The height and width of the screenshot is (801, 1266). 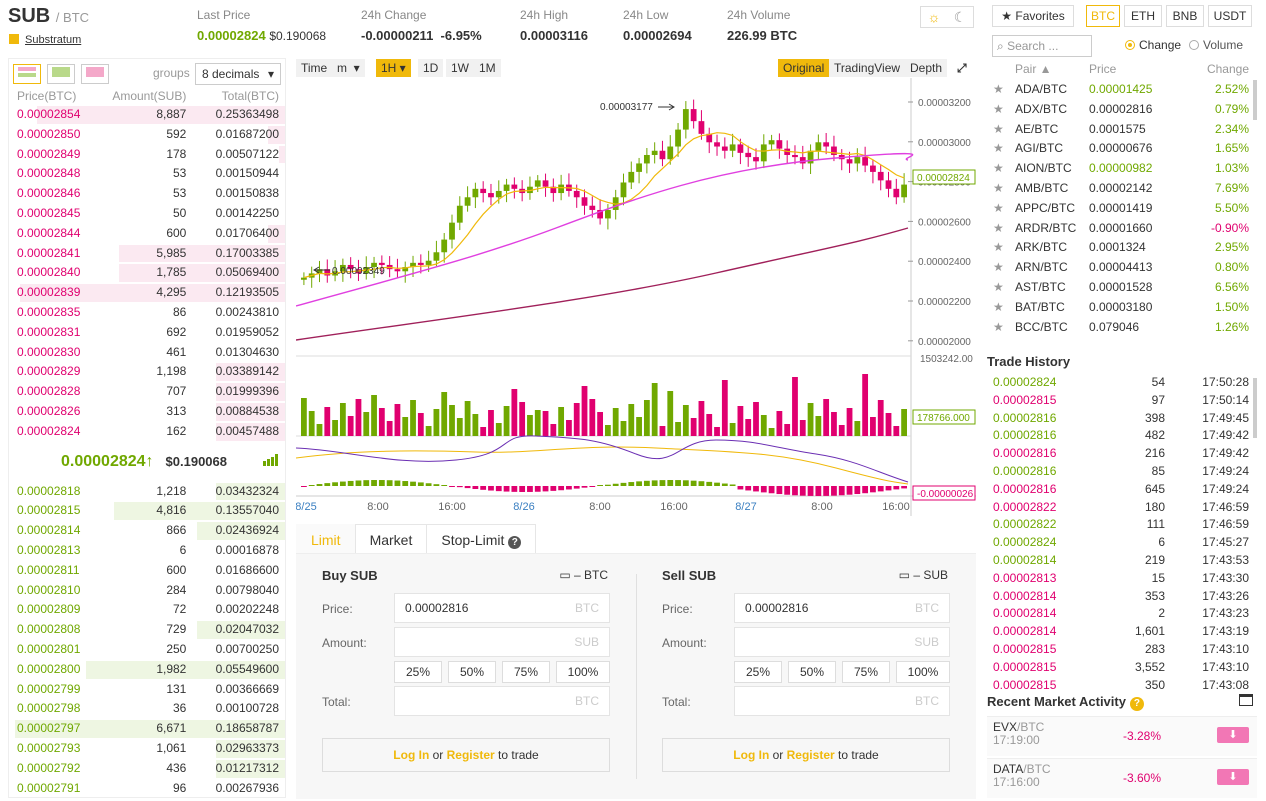 What do you see at coordinates (393, 68) in the screenshot?
I see `interval-1h: 1H ▾` at bounding box center [393, 68].